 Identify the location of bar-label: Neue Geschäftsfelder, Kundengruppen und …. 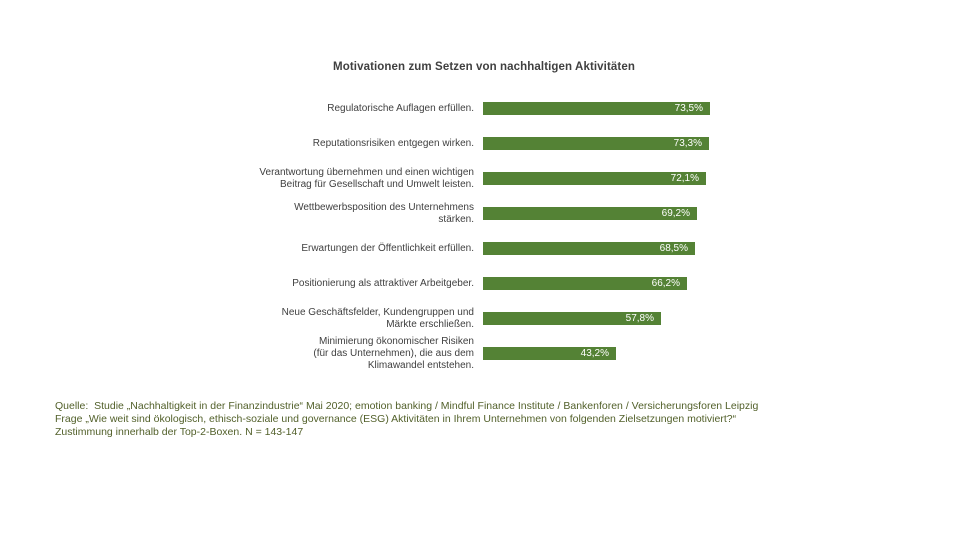
(377, 318).